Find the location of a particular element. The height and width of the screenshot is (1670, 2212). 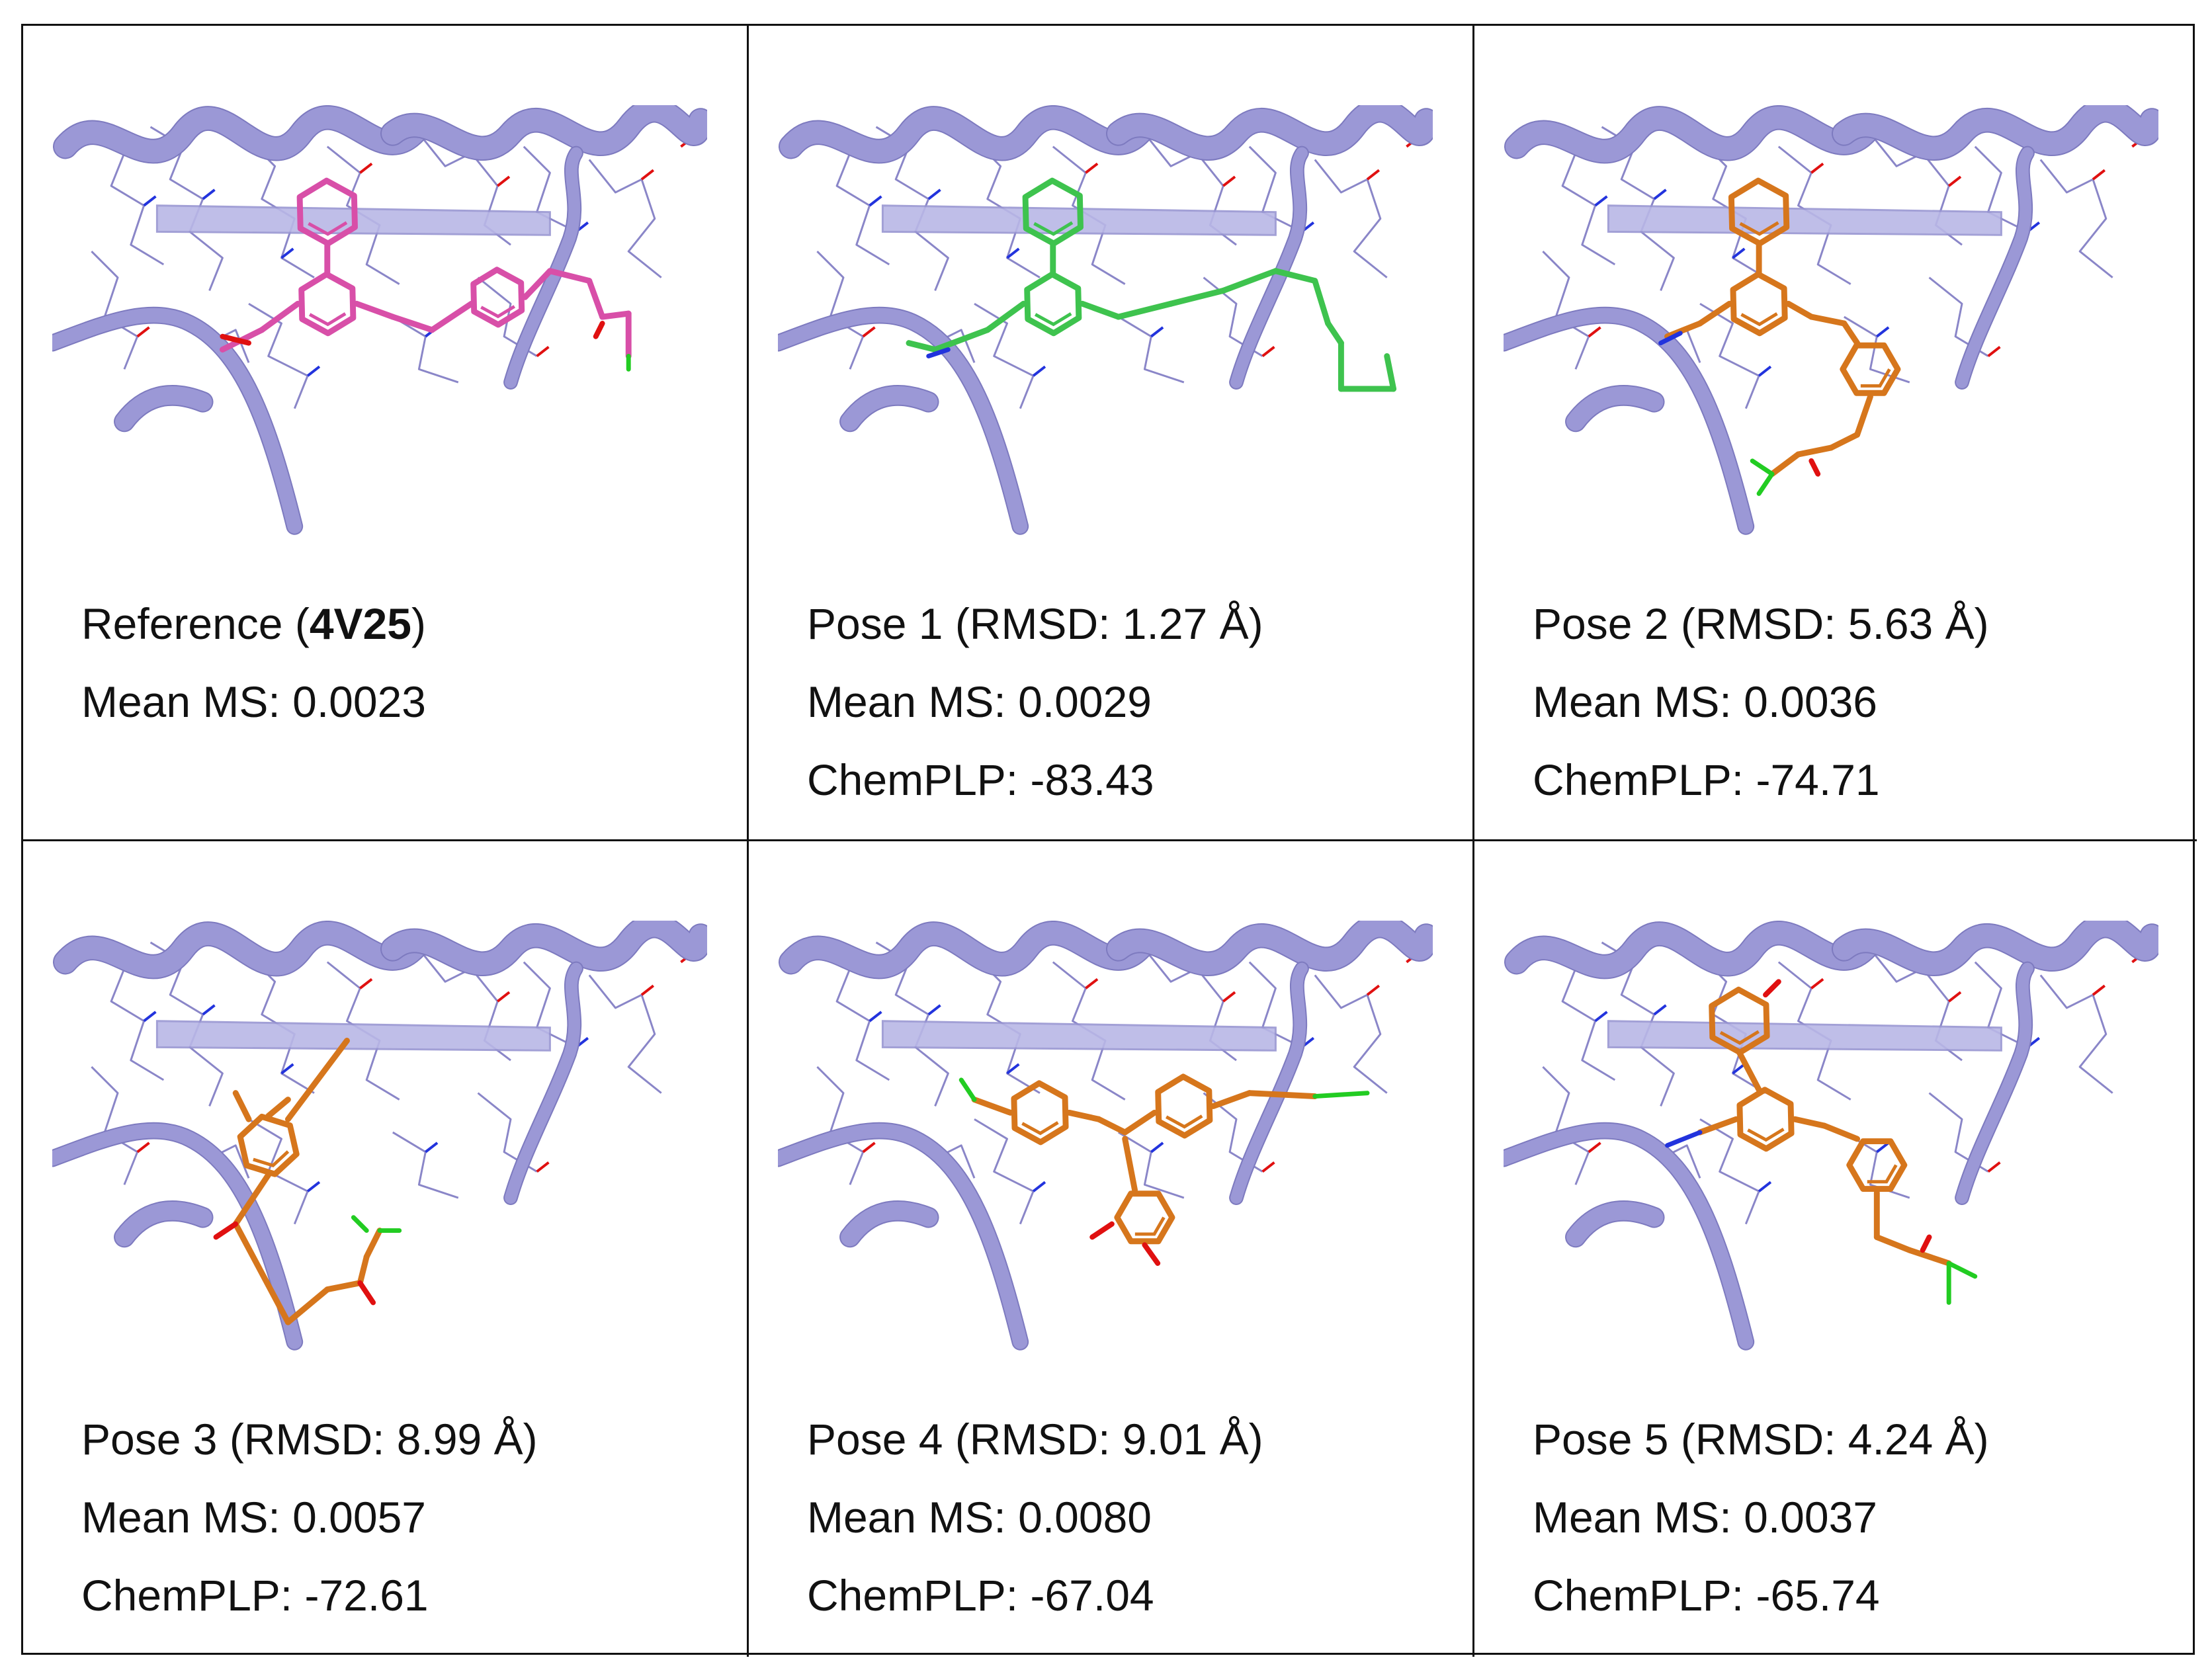

pose-label: Reference (4V25) is located at coordinates (253, 623).